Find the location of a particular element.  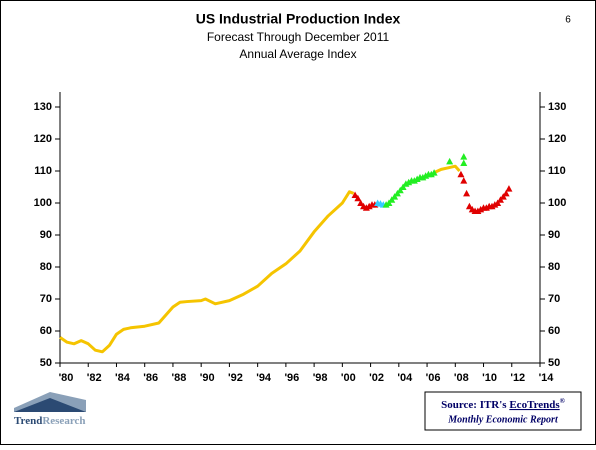

x-tick-label: '82 is located at coordinates (94, 378).